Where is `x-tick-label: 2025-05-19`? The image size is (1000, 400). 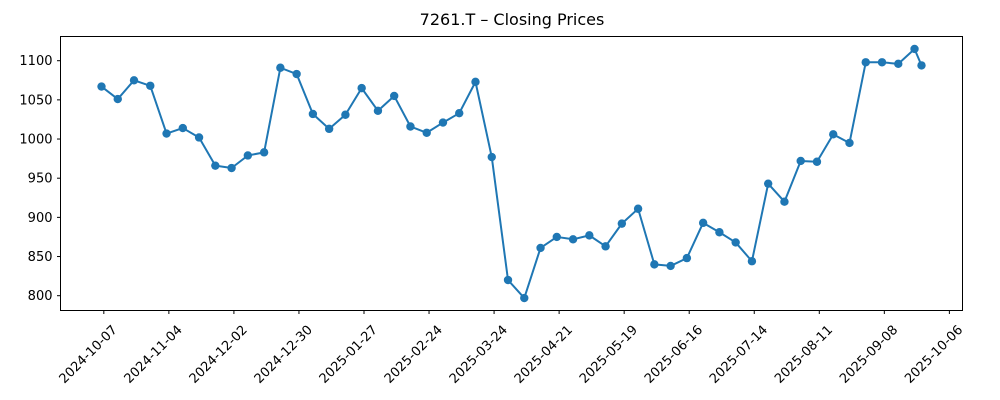
x-tick-label: 2025-05-19 is located at coordinates (609, 355).